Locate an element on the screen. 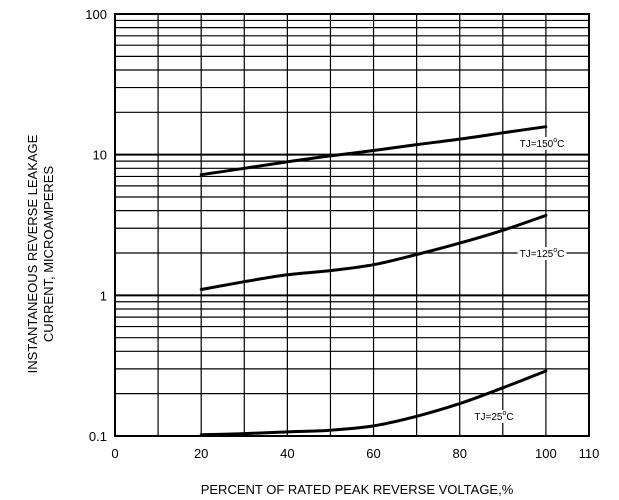 The width and height of the screenshot is (619, 500). x-tick-label: 40 is located at coordinates (287, 453).